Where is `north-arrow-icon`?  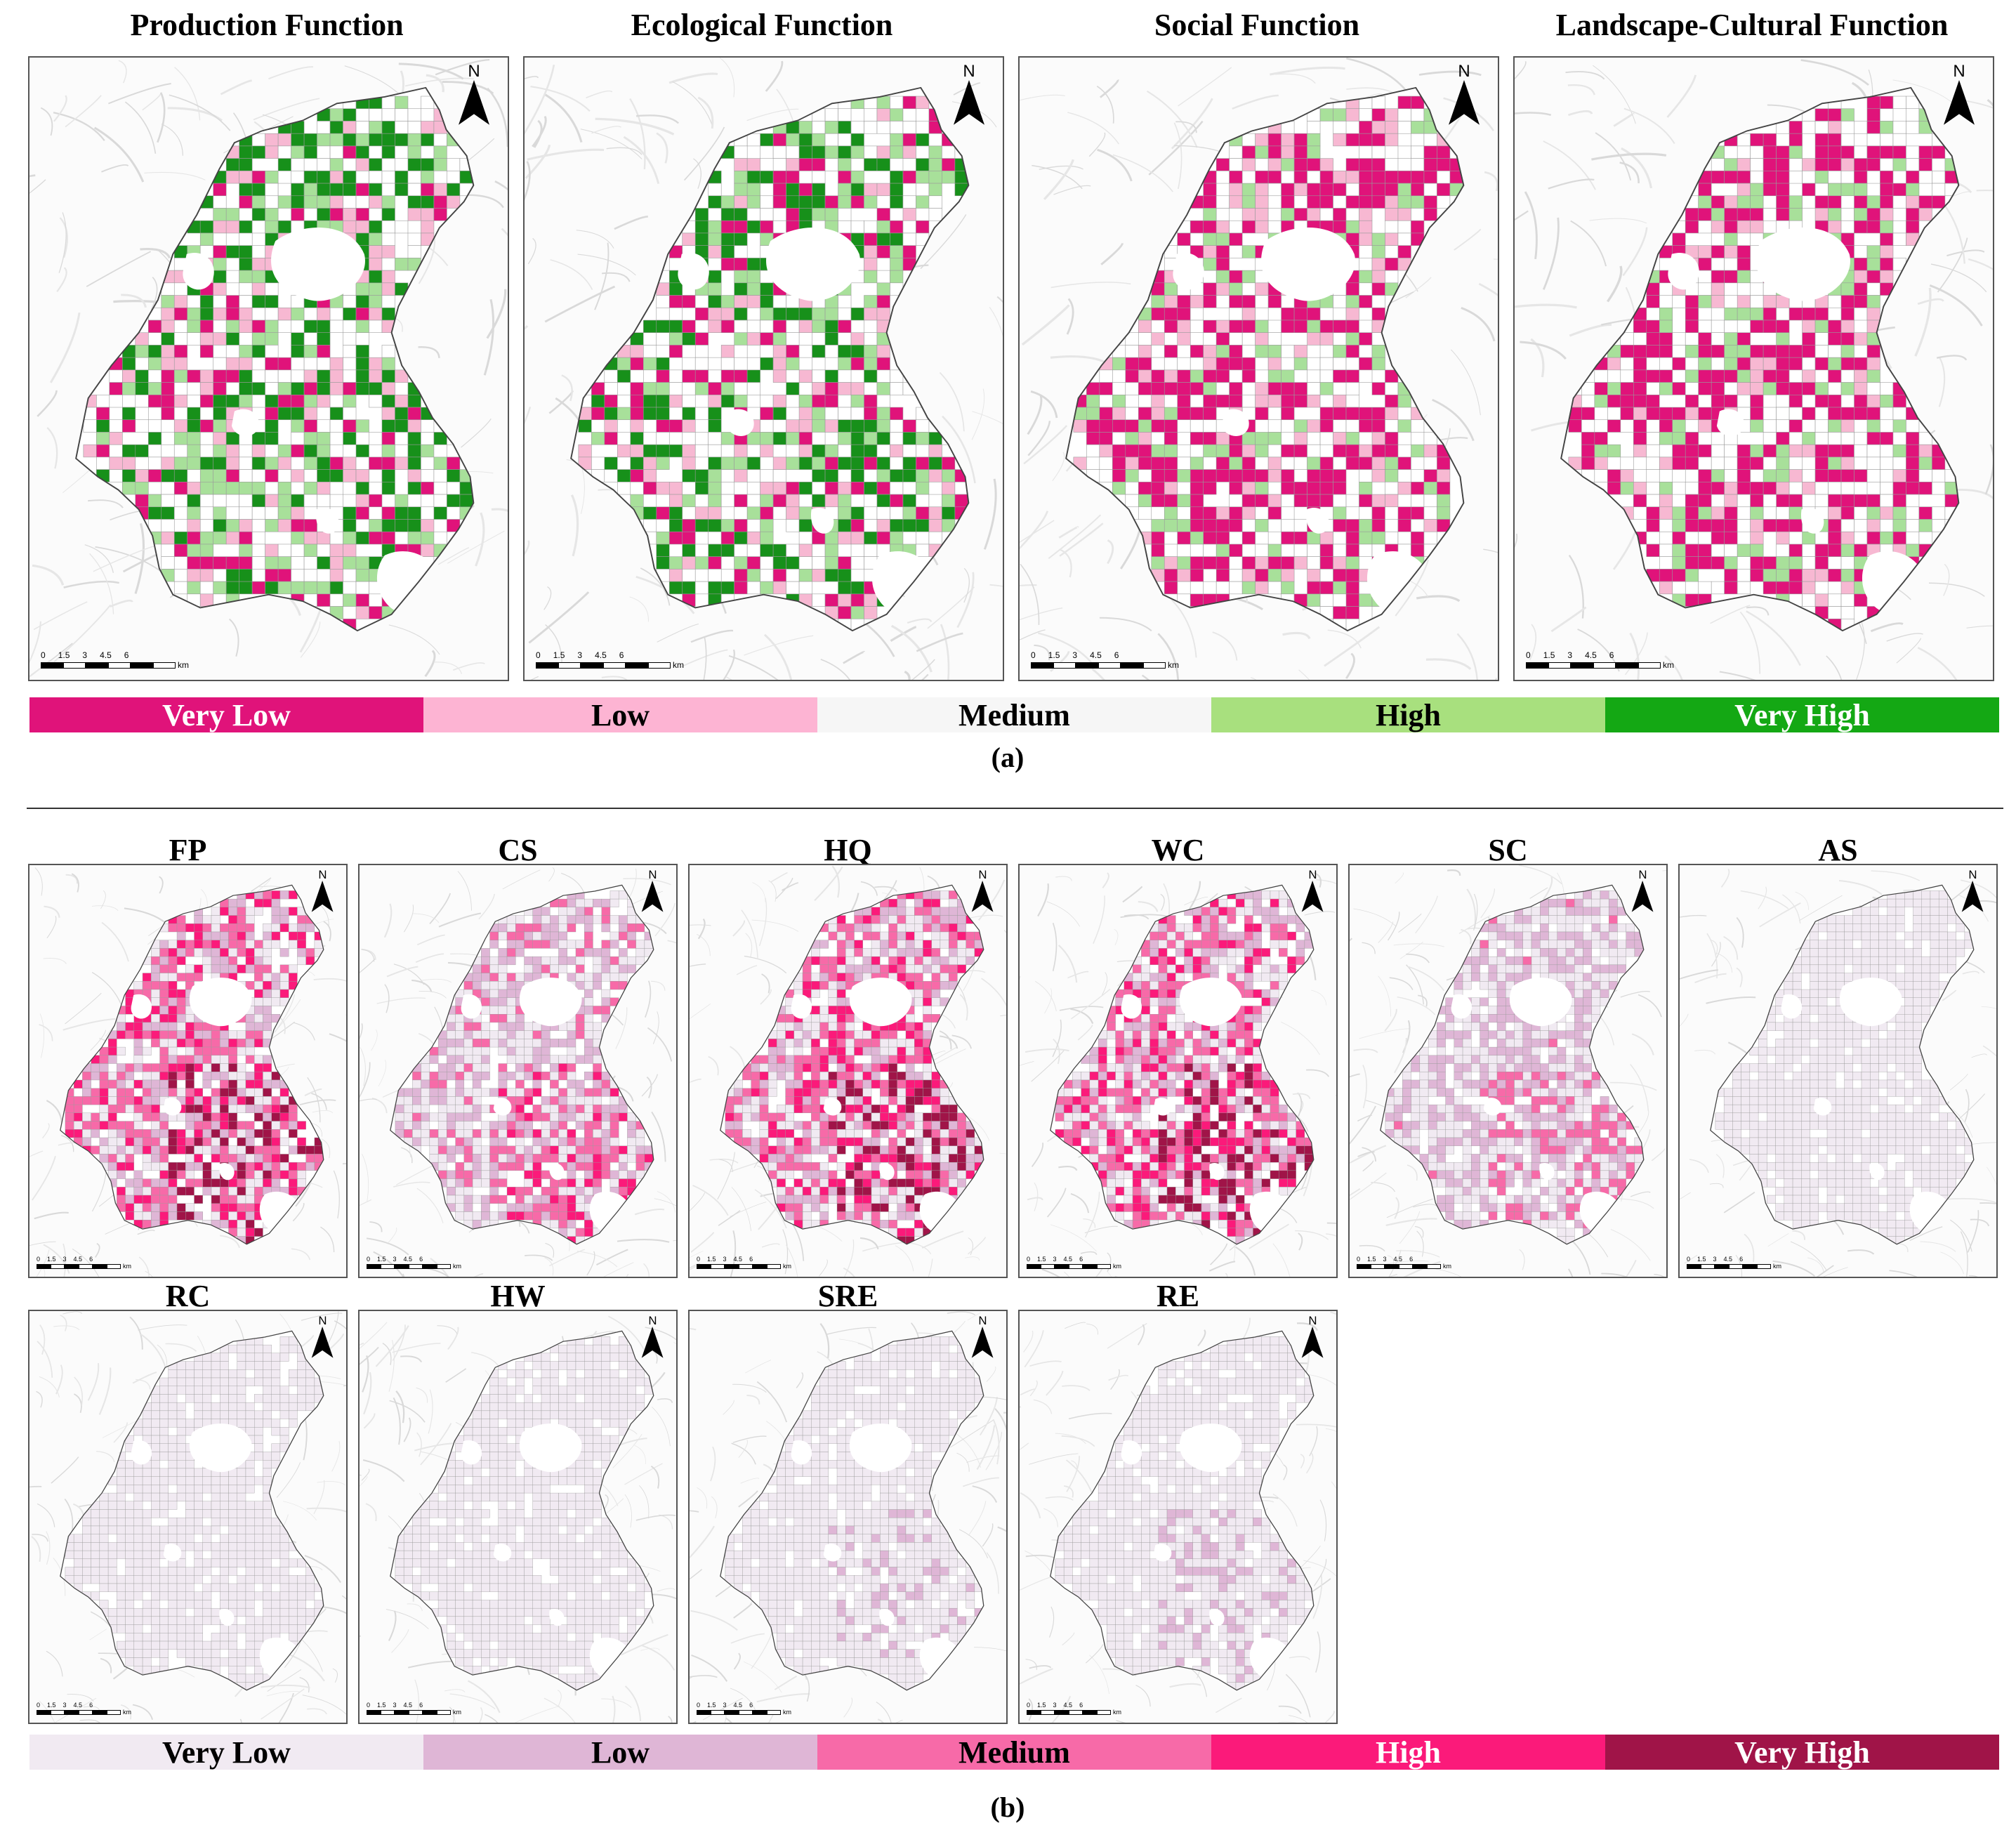
north-arrow-icon is located at coordinates (323, 897).